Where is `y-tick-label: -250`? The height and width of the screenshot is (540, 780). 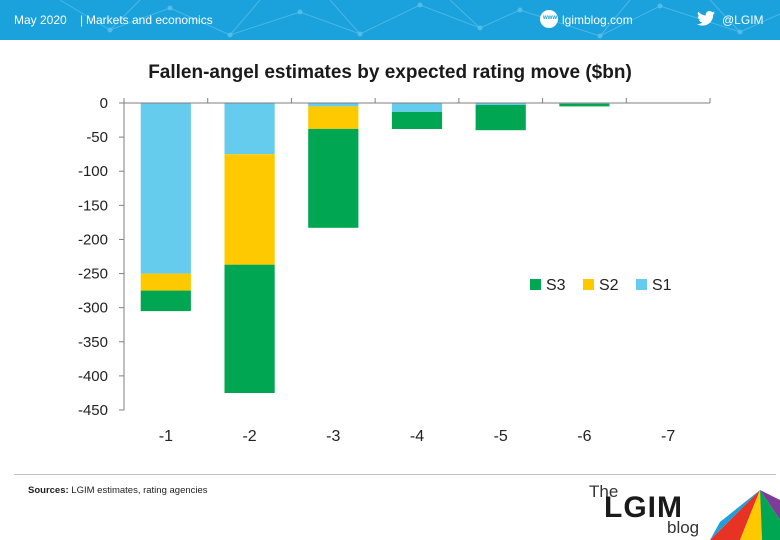 y-tick-label: -250 is located at coordinates (93, 274).